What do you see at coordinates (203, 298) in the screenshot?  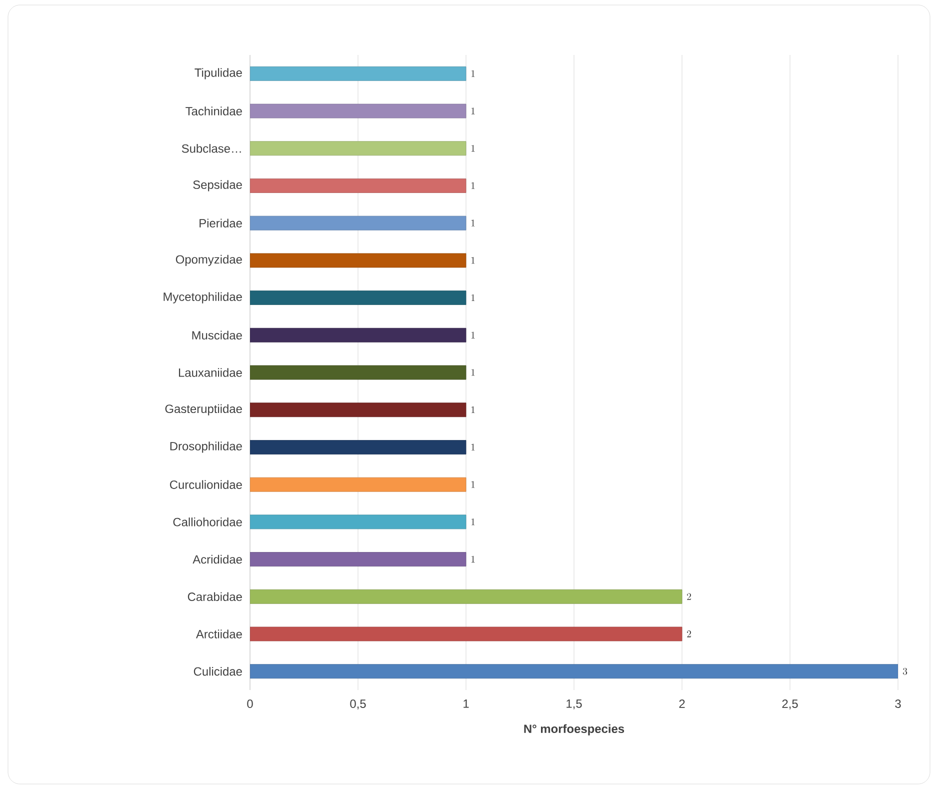 I see `y-tick-label: Mycetophilidae` at bounding box center [203, 298].